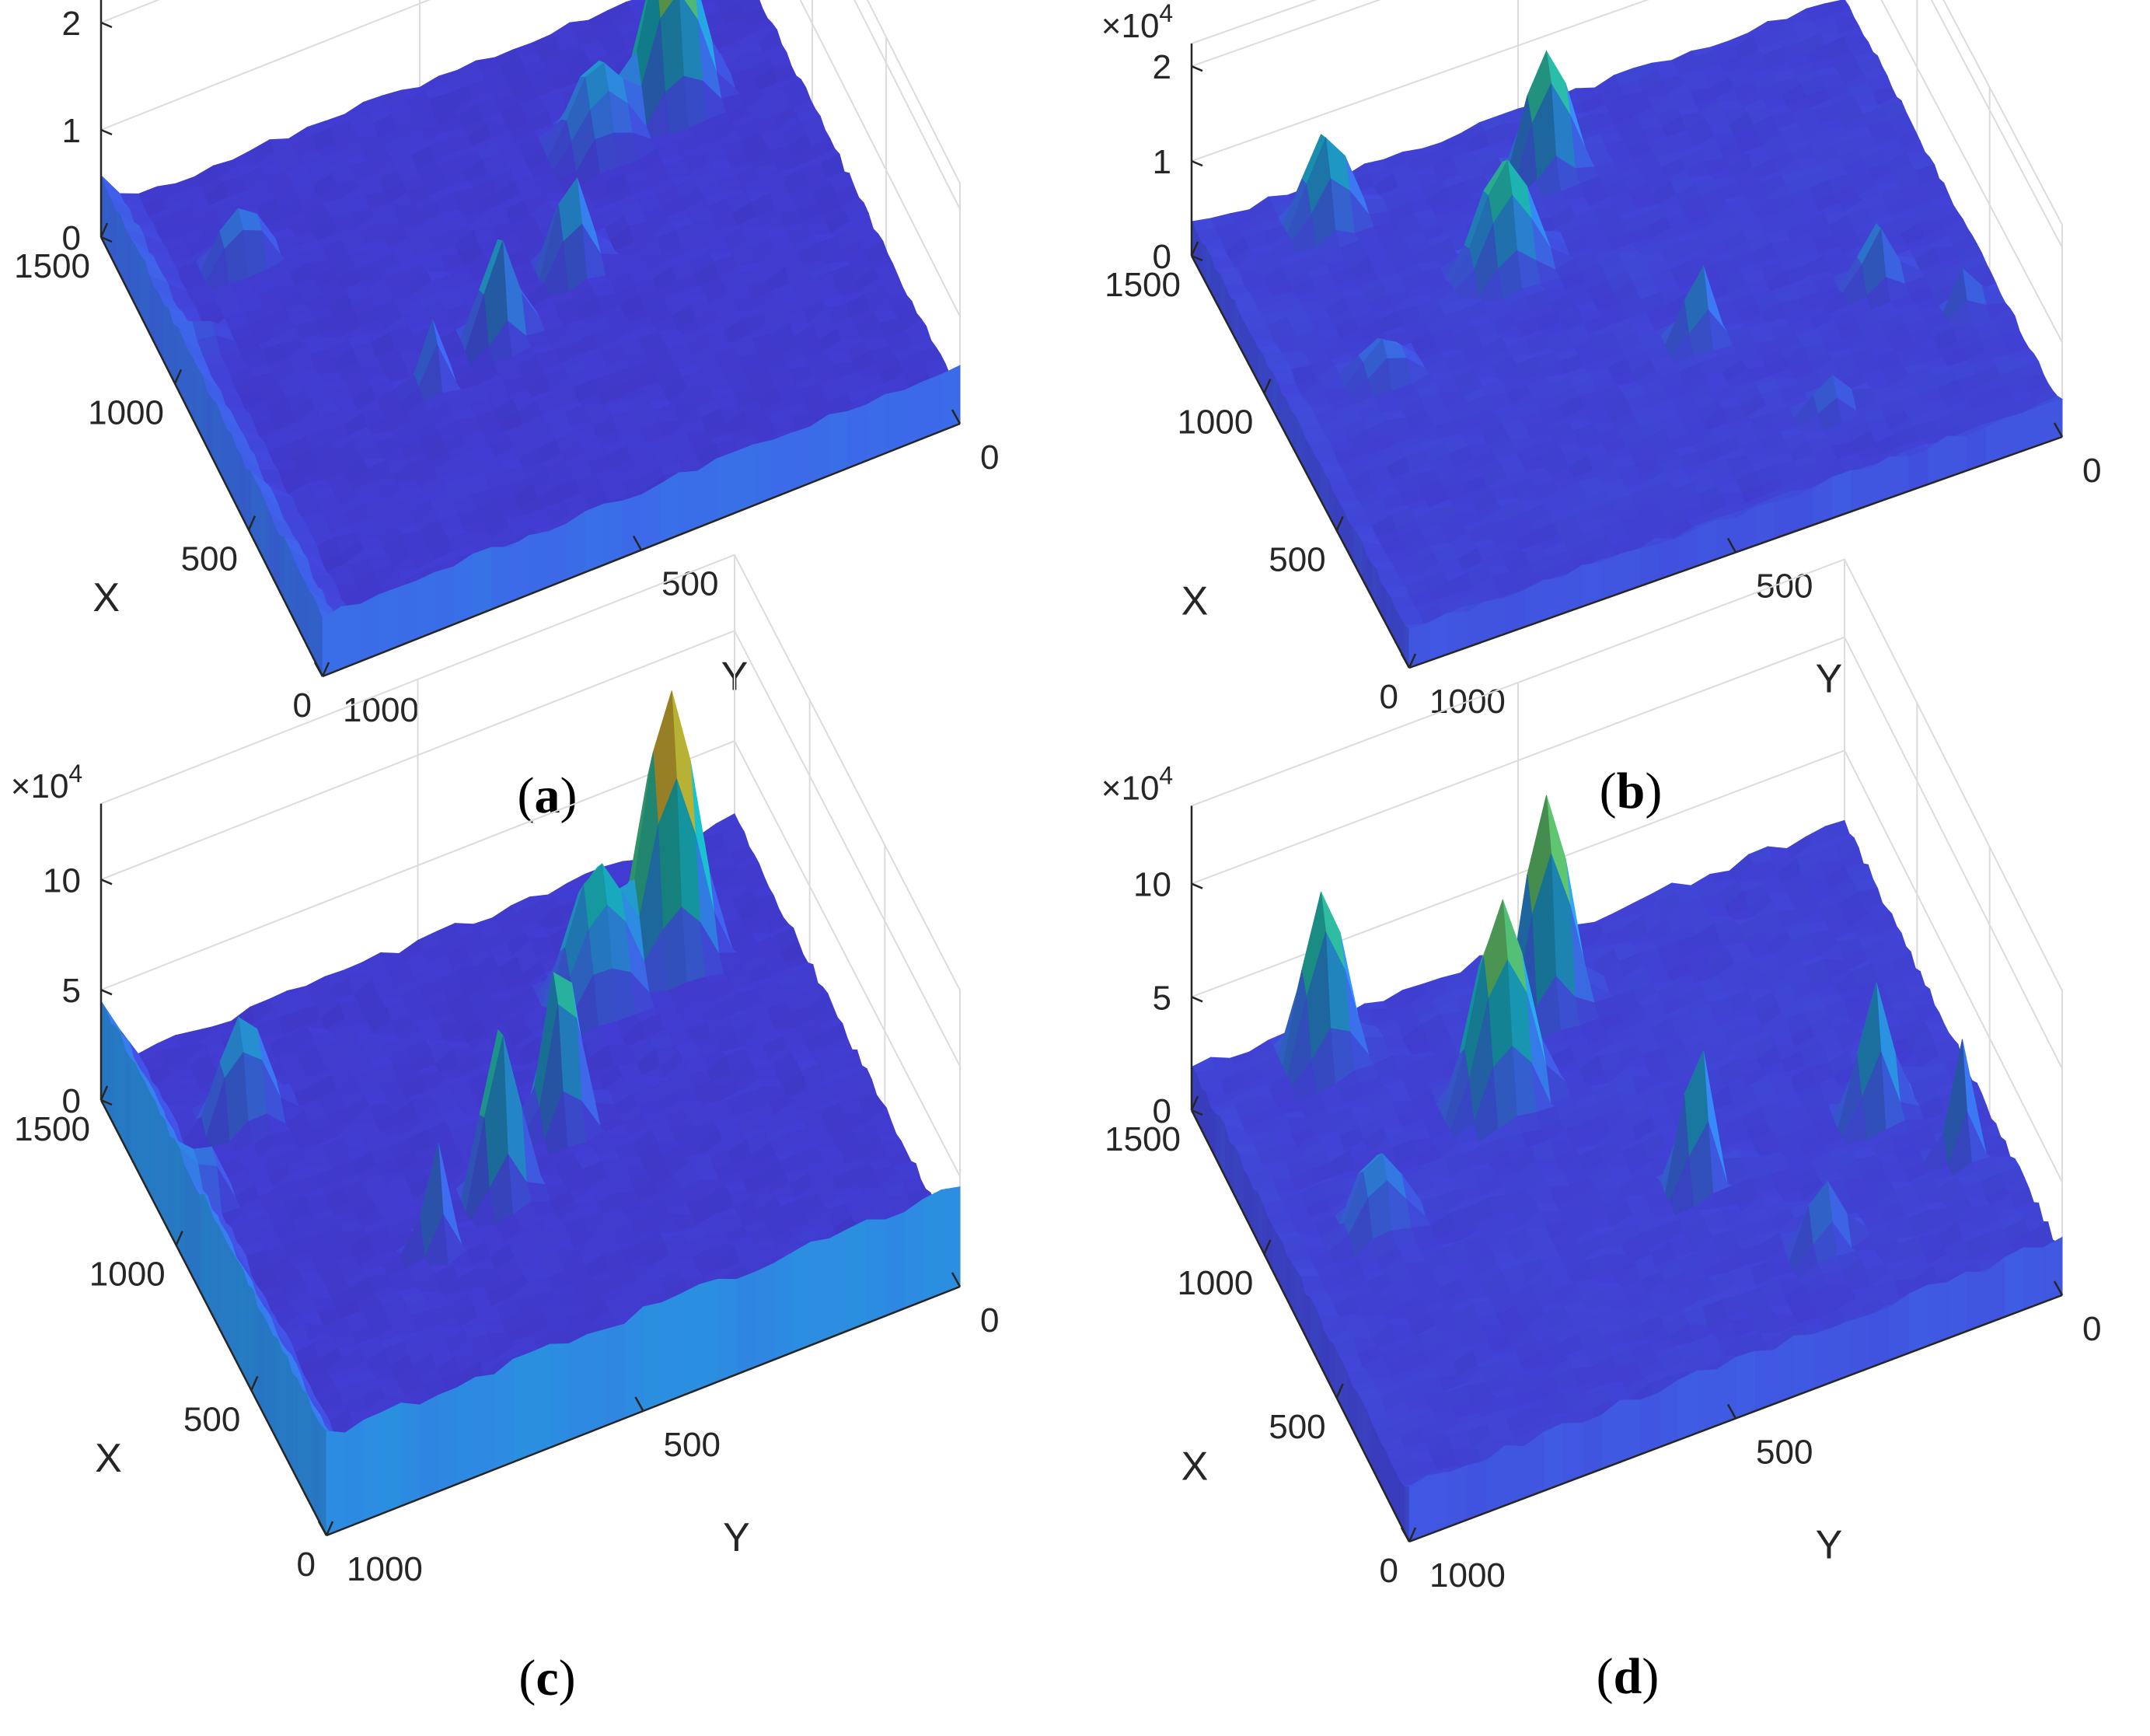 The height and width of the screenshot is (1736, 2150). Describe the element at coordinates (1627, 1304) in the screenshot. I see `surface-skirt` at that location.